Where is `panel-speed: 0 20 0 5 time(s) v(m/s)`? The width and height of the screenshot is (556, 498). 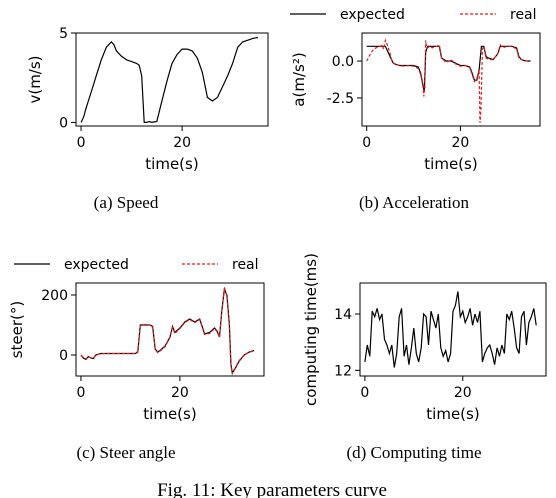 panel-speed: 0 20 0 5 time(s) v(m/s) is located at coordinates (147, 99).